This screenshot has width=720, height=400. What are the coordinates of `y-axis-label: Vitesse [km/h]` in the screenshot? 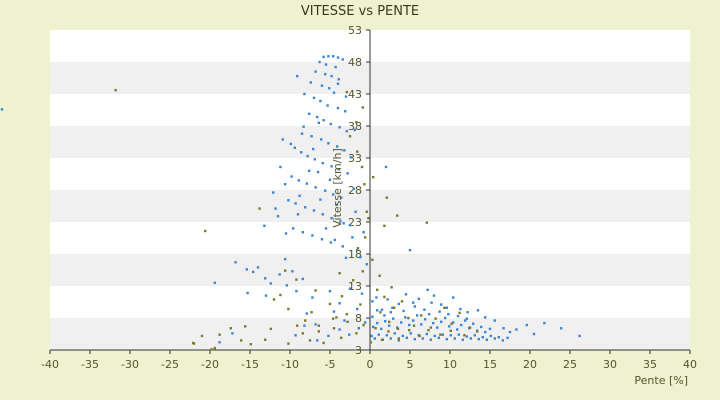 It's located at (337, 188).